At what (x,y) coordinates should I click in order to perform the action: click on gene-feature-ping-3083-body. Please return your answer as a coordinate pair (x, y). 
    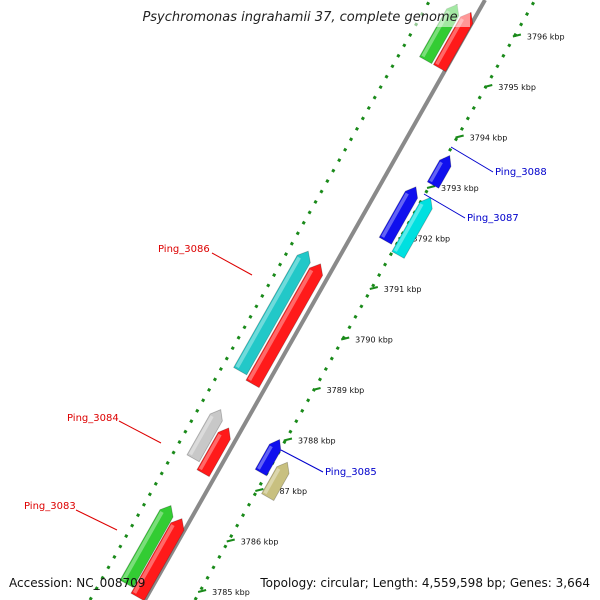
    Looking at the image, I should click on (146, 546).